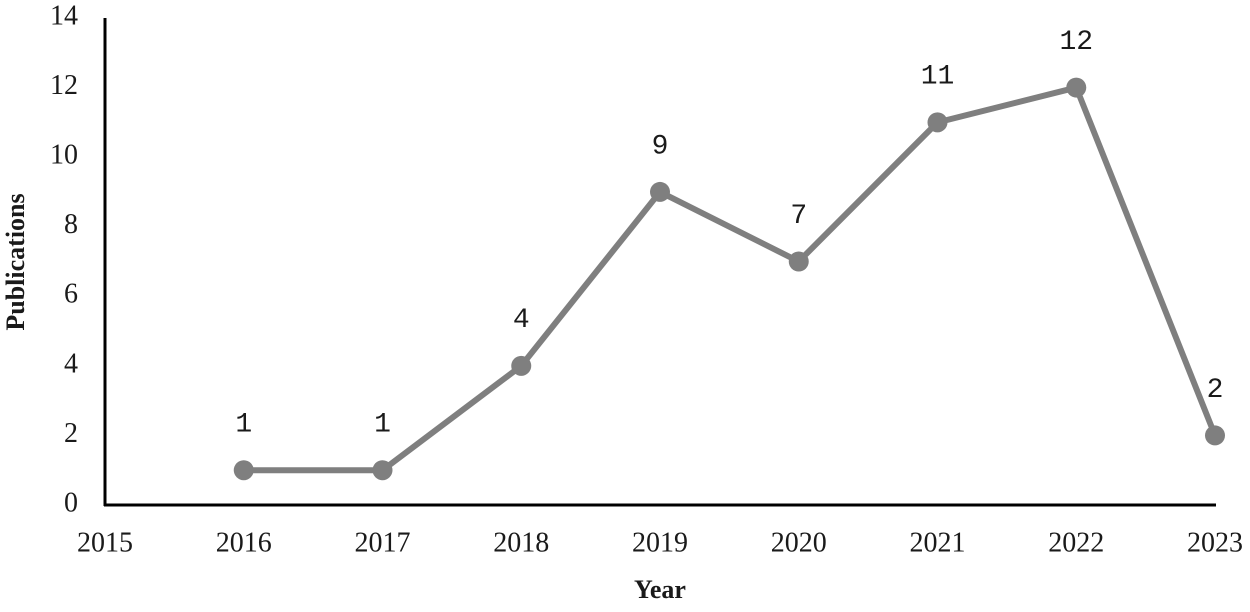 The width and height of the screenshot is (1250, 612). Describe the element at coordinates (938, 542) in the screenshot. I see `x-tick-label: 2021` at that location.